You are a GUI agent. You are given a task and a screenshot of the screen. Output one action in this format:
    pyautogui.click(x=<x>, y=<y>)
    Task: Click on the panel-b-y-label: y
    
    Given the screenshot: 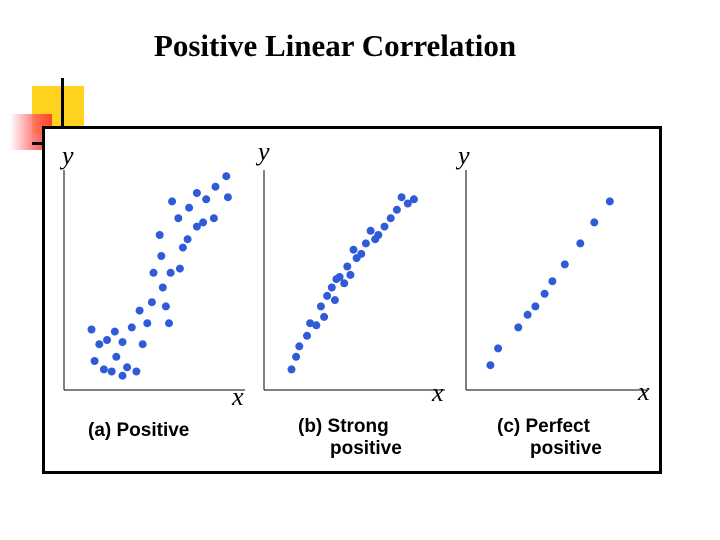 What is the action you would take?
    pyautogui.click(x=262, y=151)
    